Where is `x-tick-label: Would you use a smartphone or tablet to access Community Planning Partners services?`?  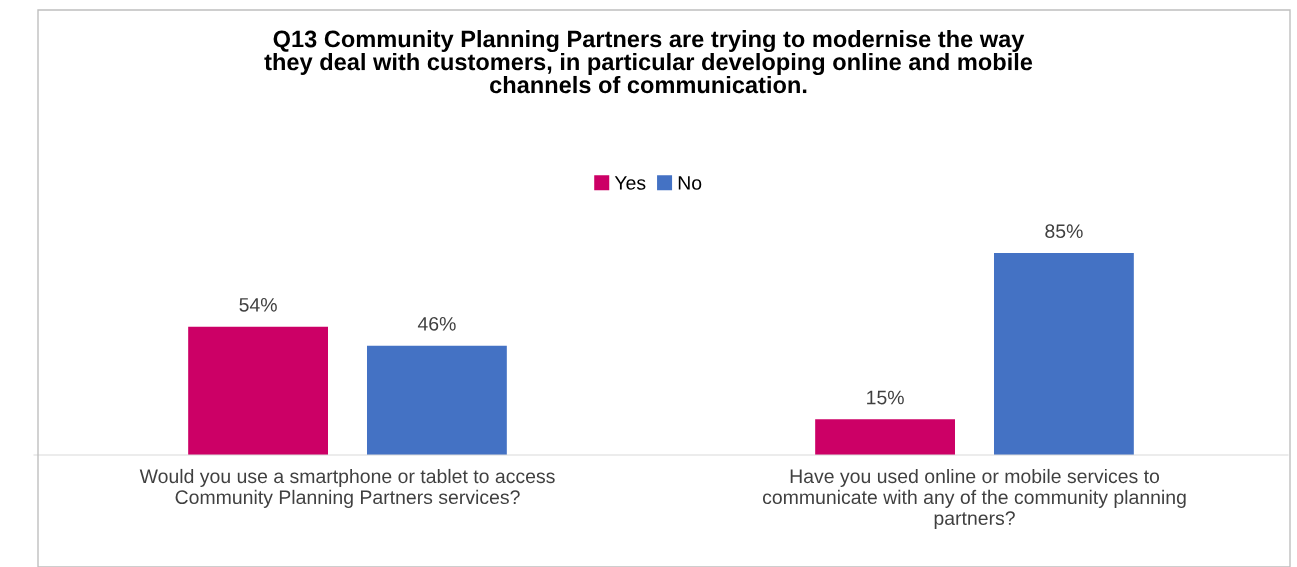
x-tick-label: Would you use a smartphone or tablet to access Community Planning Partners services? is located at coordinates (347, 488).